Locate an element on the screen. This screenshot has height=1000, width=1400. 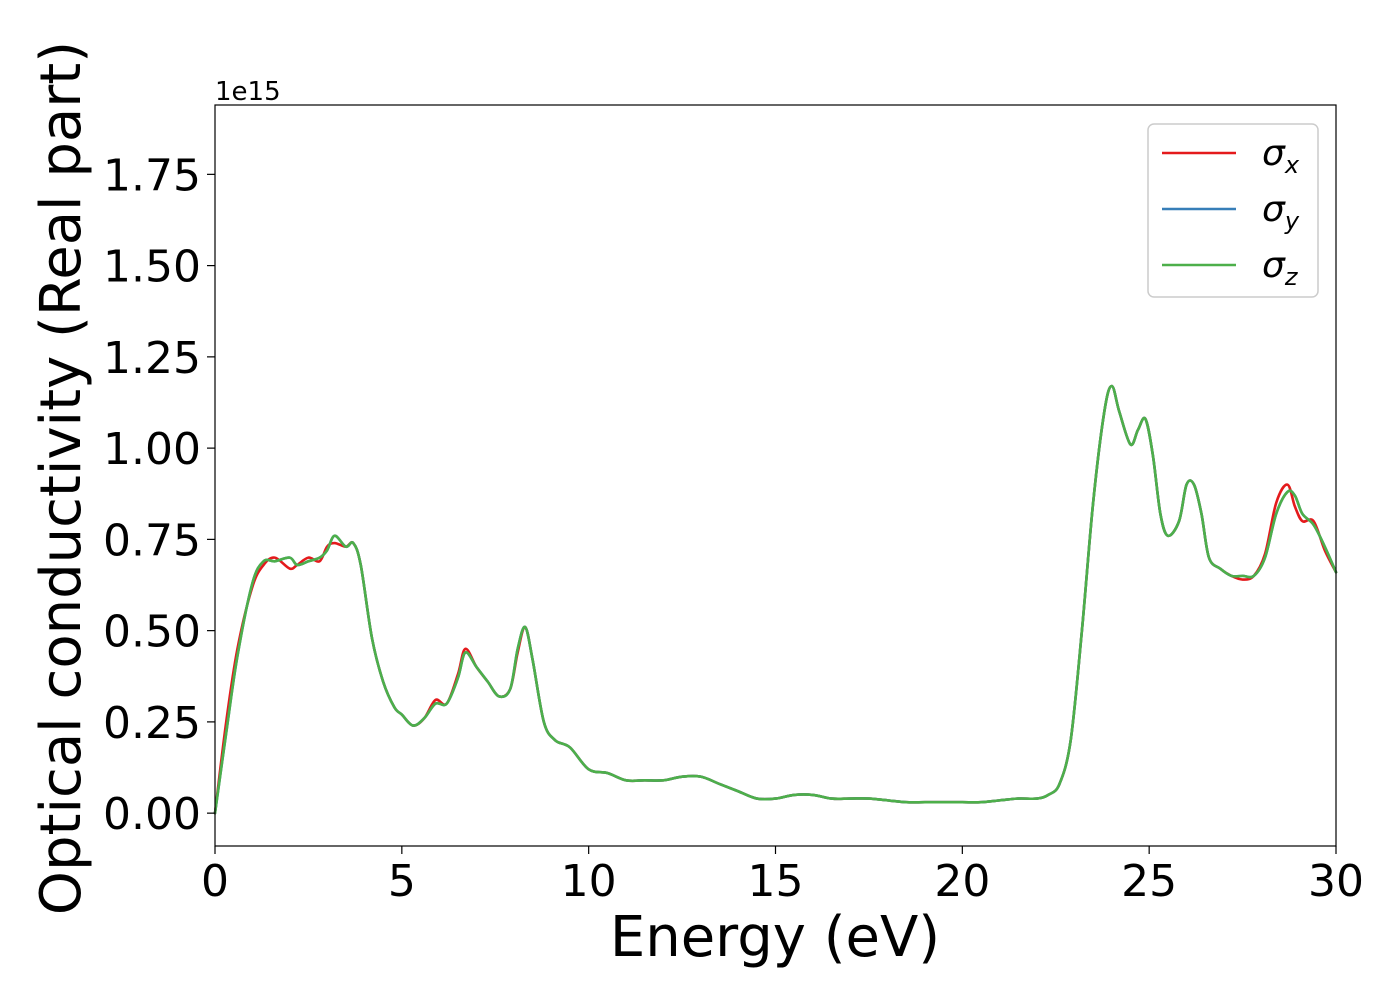
legend-label-z: σz is located at coordinates (1280, 268).